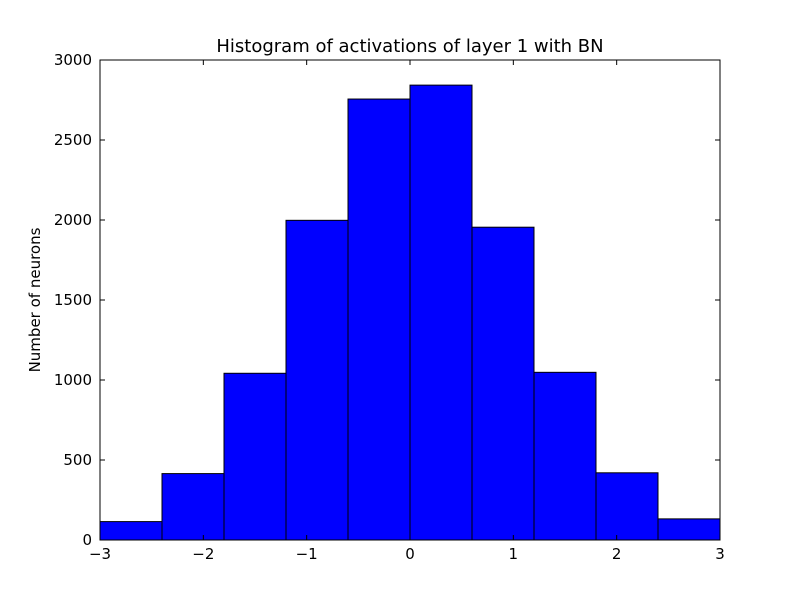  Describe the element at coordinates (100, 554) in the screenshot. I see `x-tick-label-0: −3` at that location.